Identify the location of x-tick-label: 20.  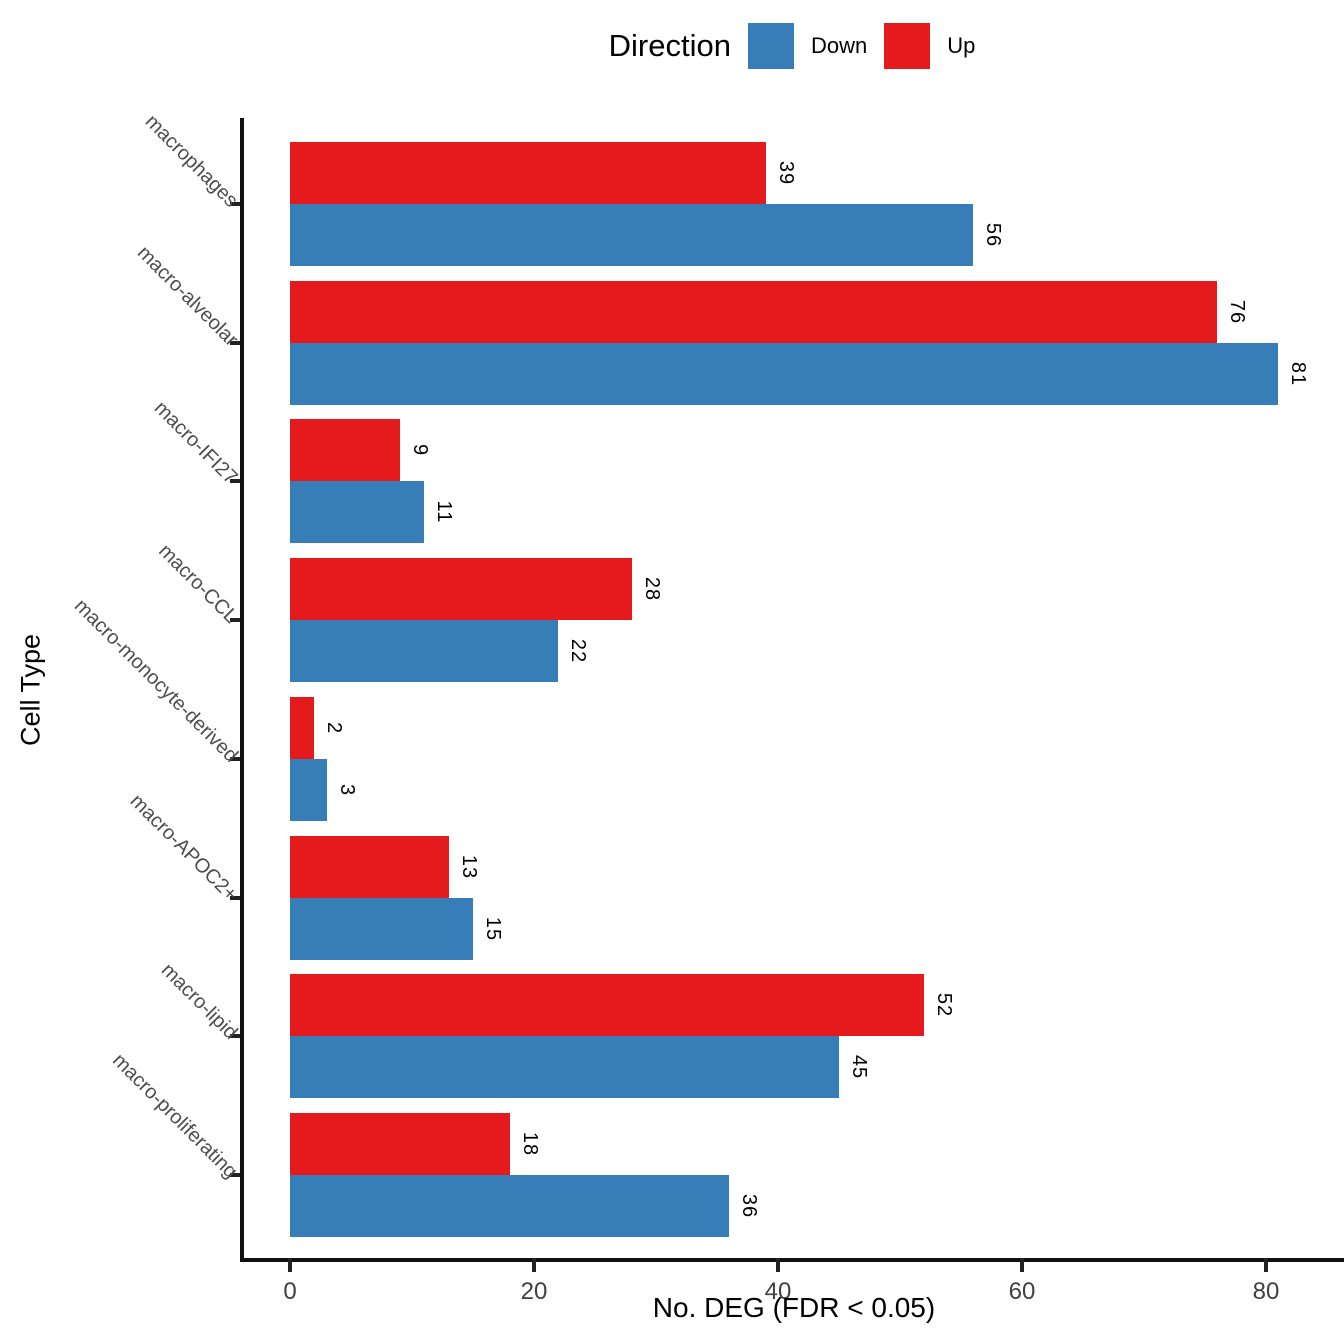
(534, 1291).